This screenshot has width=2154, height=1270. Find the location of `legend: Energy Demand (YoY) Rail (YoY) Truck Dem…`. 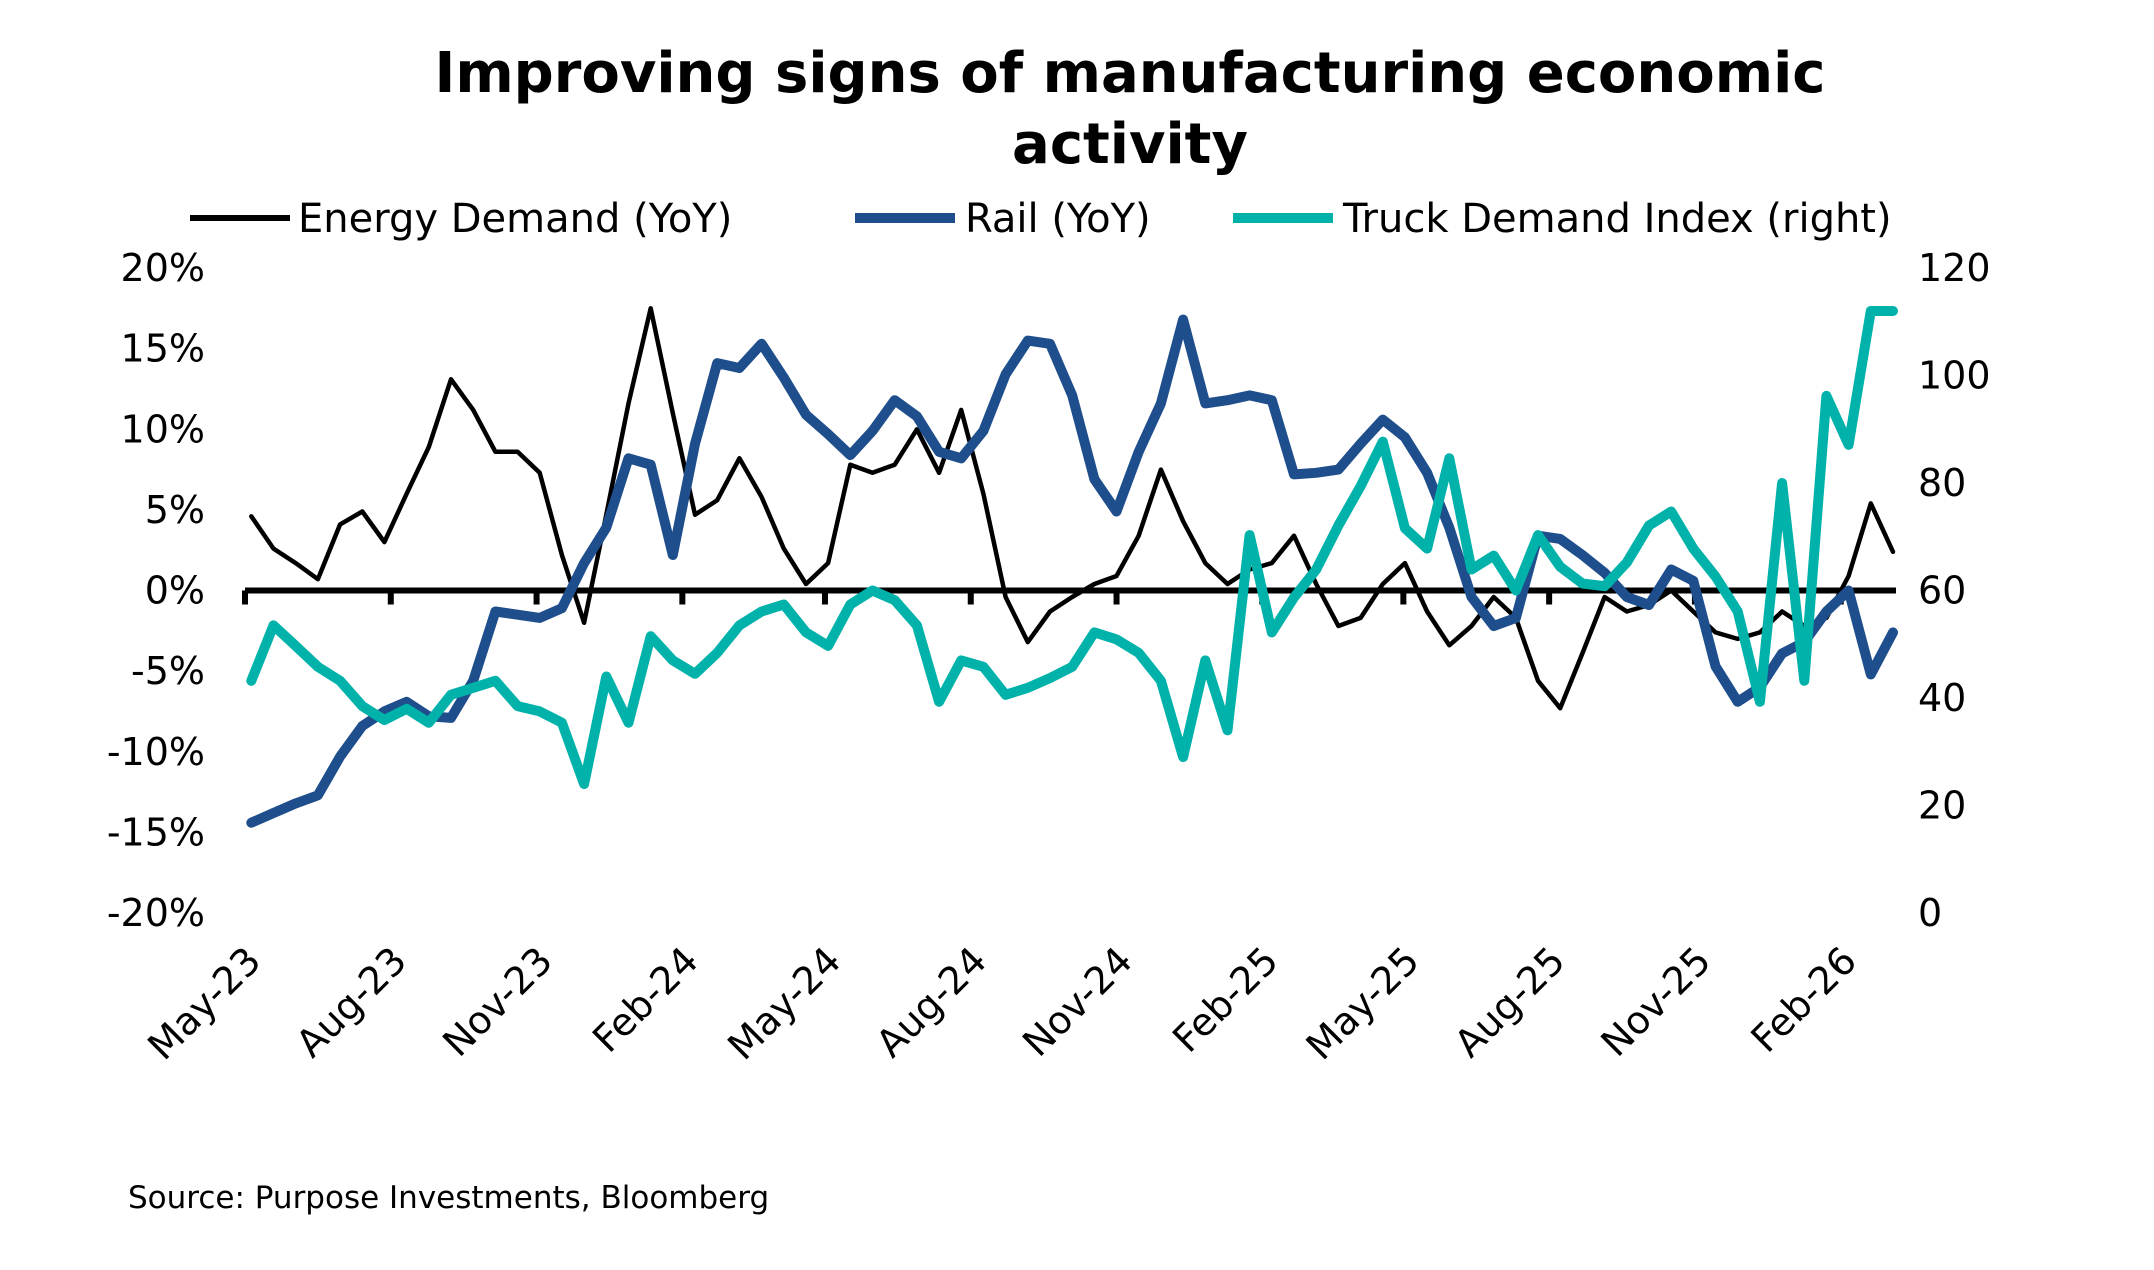

legend: Energy Demand (YoY) Rail (YoY) Truck Dem… is located at coordinates (1041, 219).